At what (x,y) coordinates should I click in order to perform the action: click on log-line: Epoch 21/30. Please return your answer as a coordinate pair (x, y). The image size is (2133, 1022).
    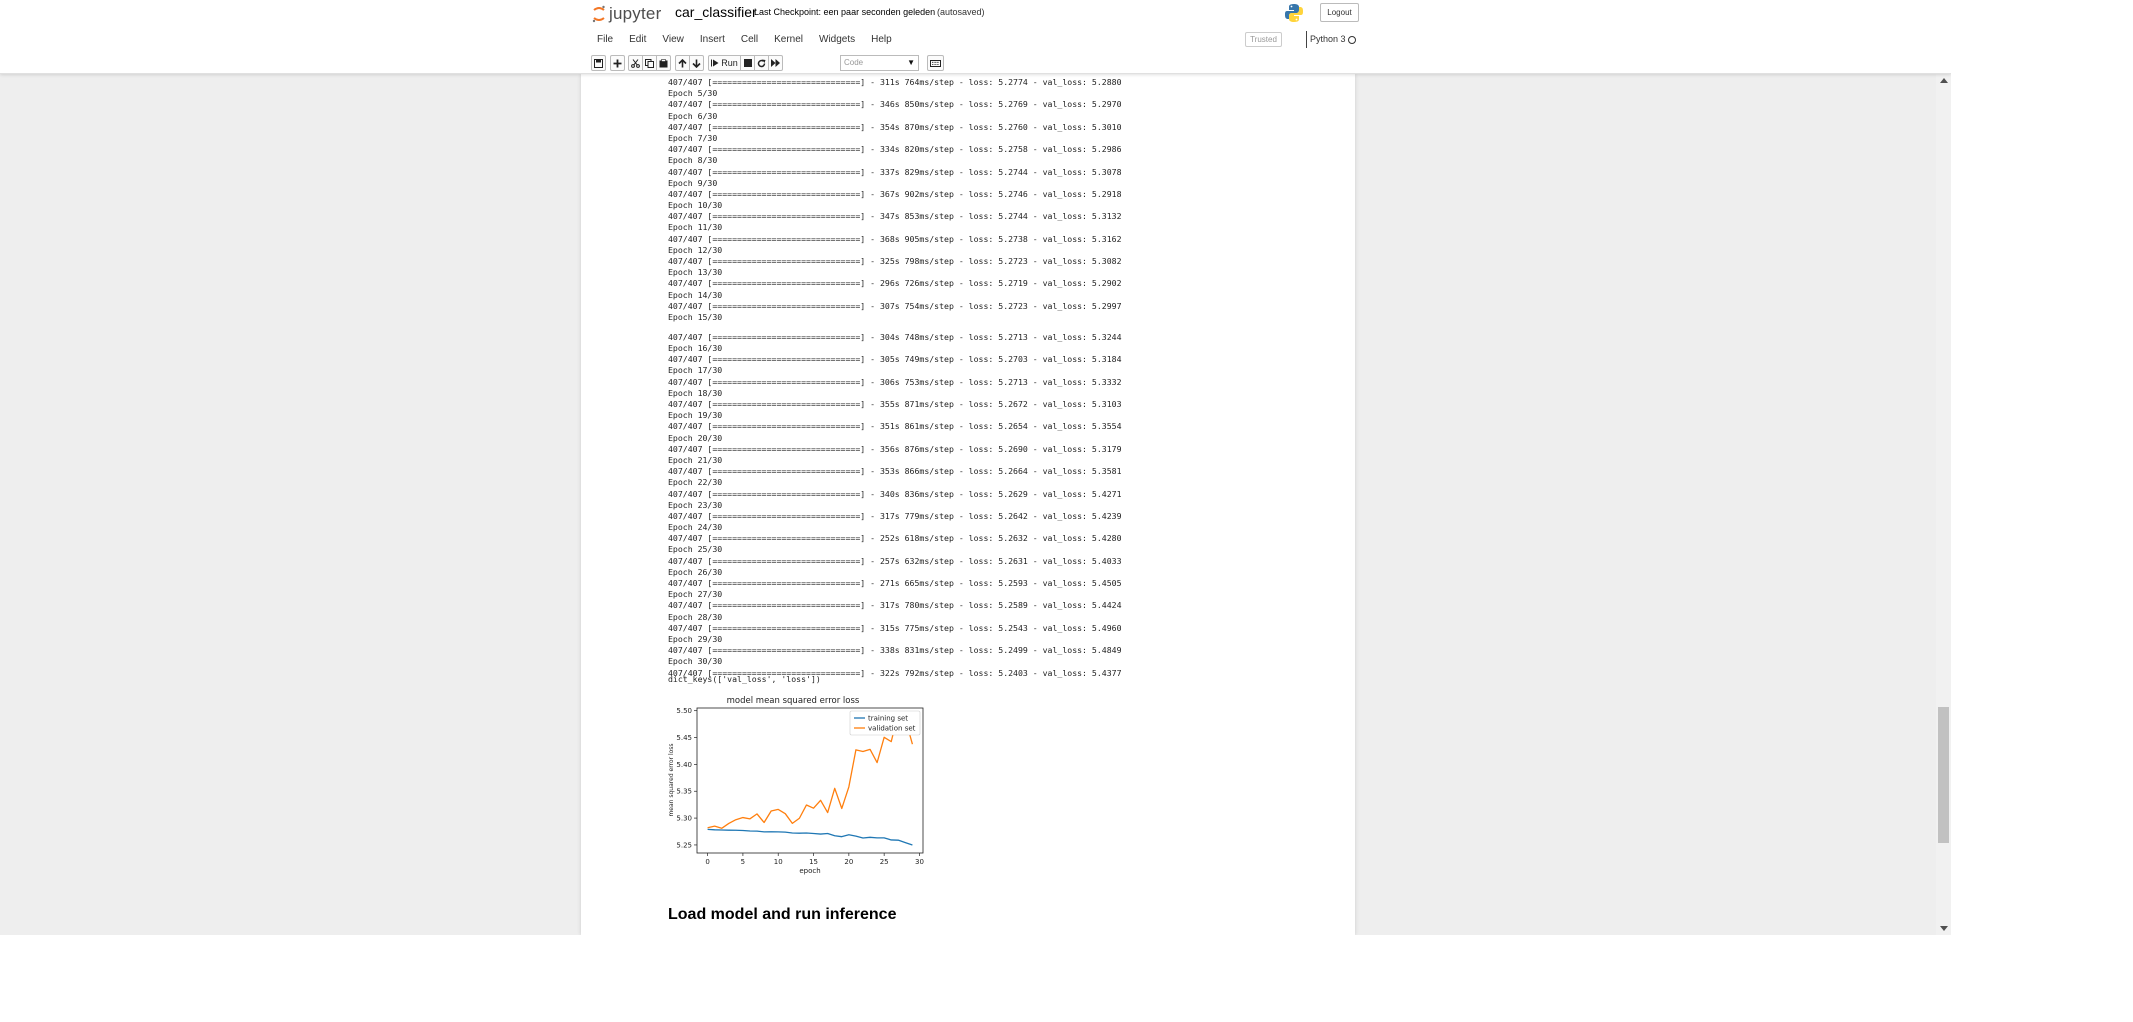
    Looking at the image, I should click on (695, 459).